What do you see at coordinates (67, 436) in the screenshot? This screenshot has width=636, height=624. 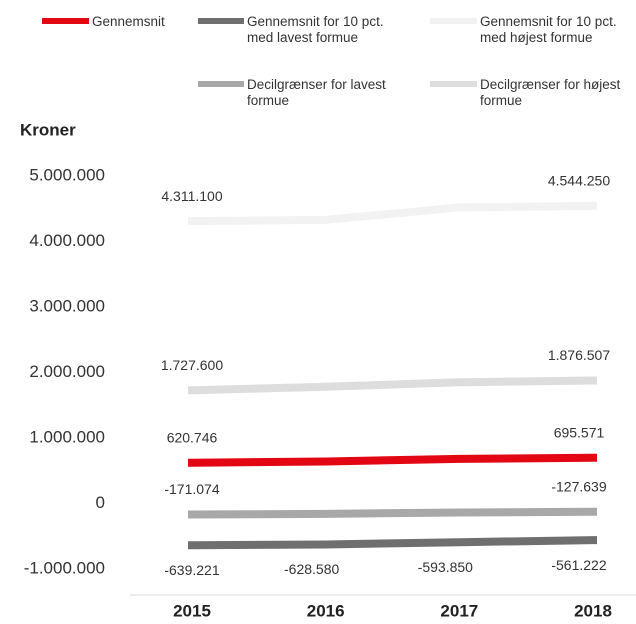 I see `y-tick-label: 1.000.000` at bounding box center [67, 436].